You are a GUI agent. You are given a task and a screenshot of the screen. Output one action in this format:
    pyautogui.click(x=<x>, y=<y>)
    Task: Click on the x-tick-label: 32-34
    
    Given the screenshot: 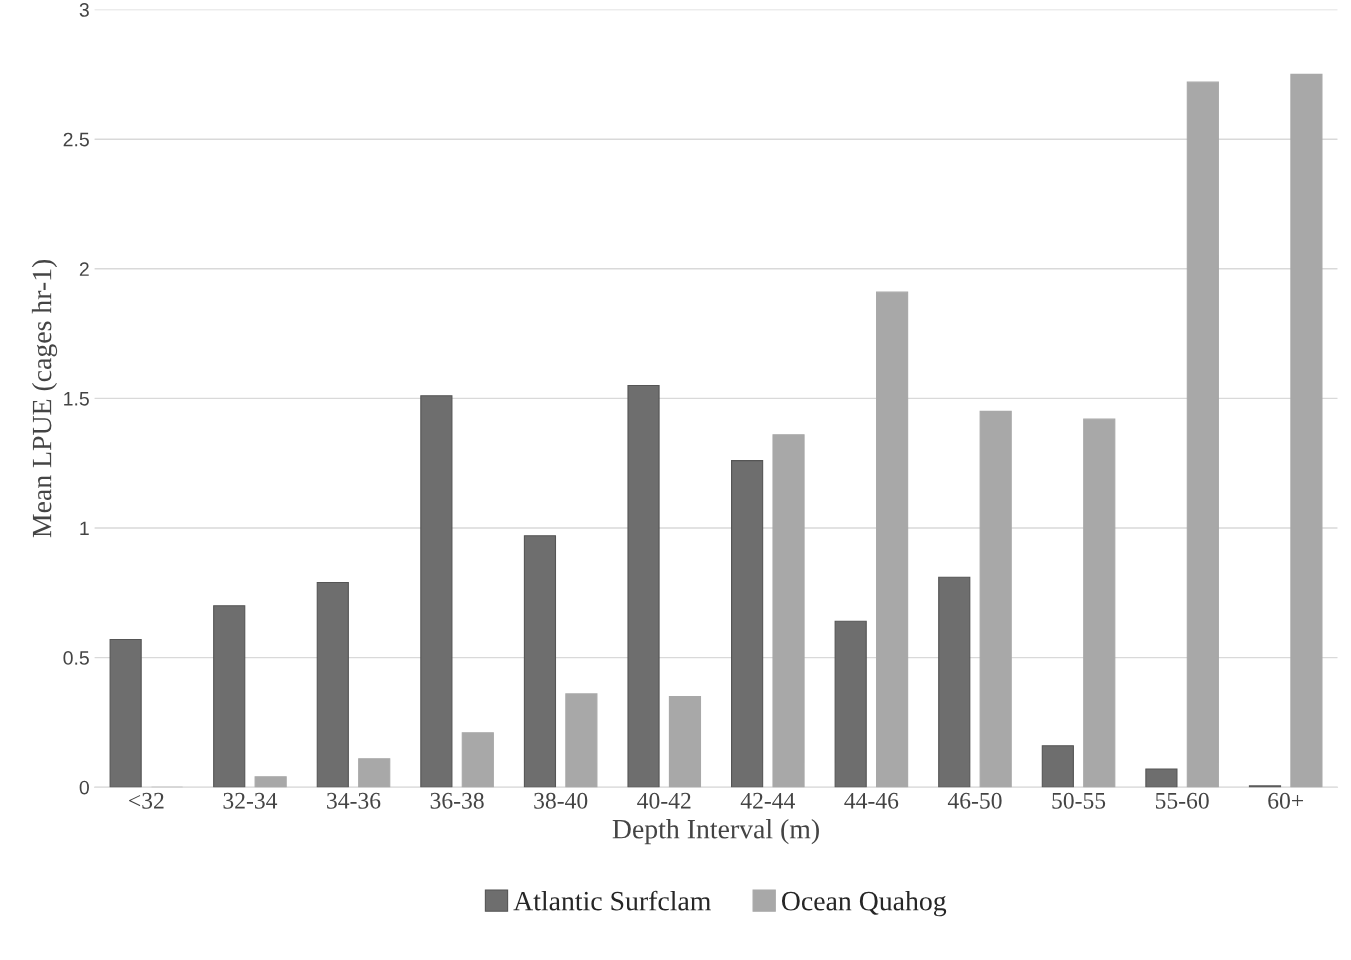 What is the action you would take?
    pyautogui.click(x=250, y=800)
    